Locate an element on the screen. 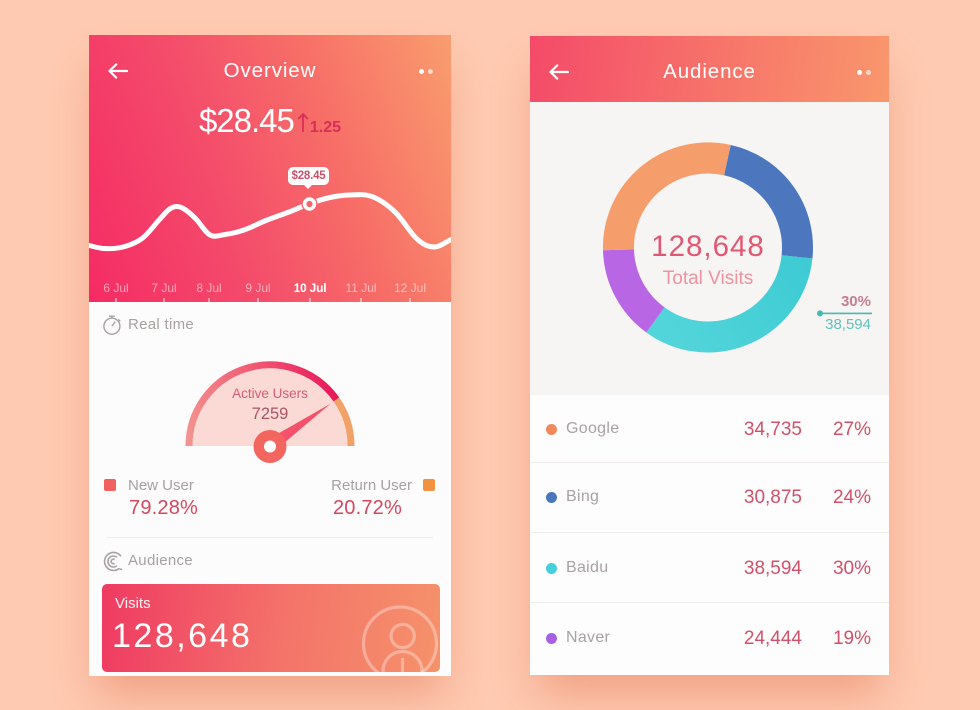  svg-text: Active Users is located at coordinates (270, 393).